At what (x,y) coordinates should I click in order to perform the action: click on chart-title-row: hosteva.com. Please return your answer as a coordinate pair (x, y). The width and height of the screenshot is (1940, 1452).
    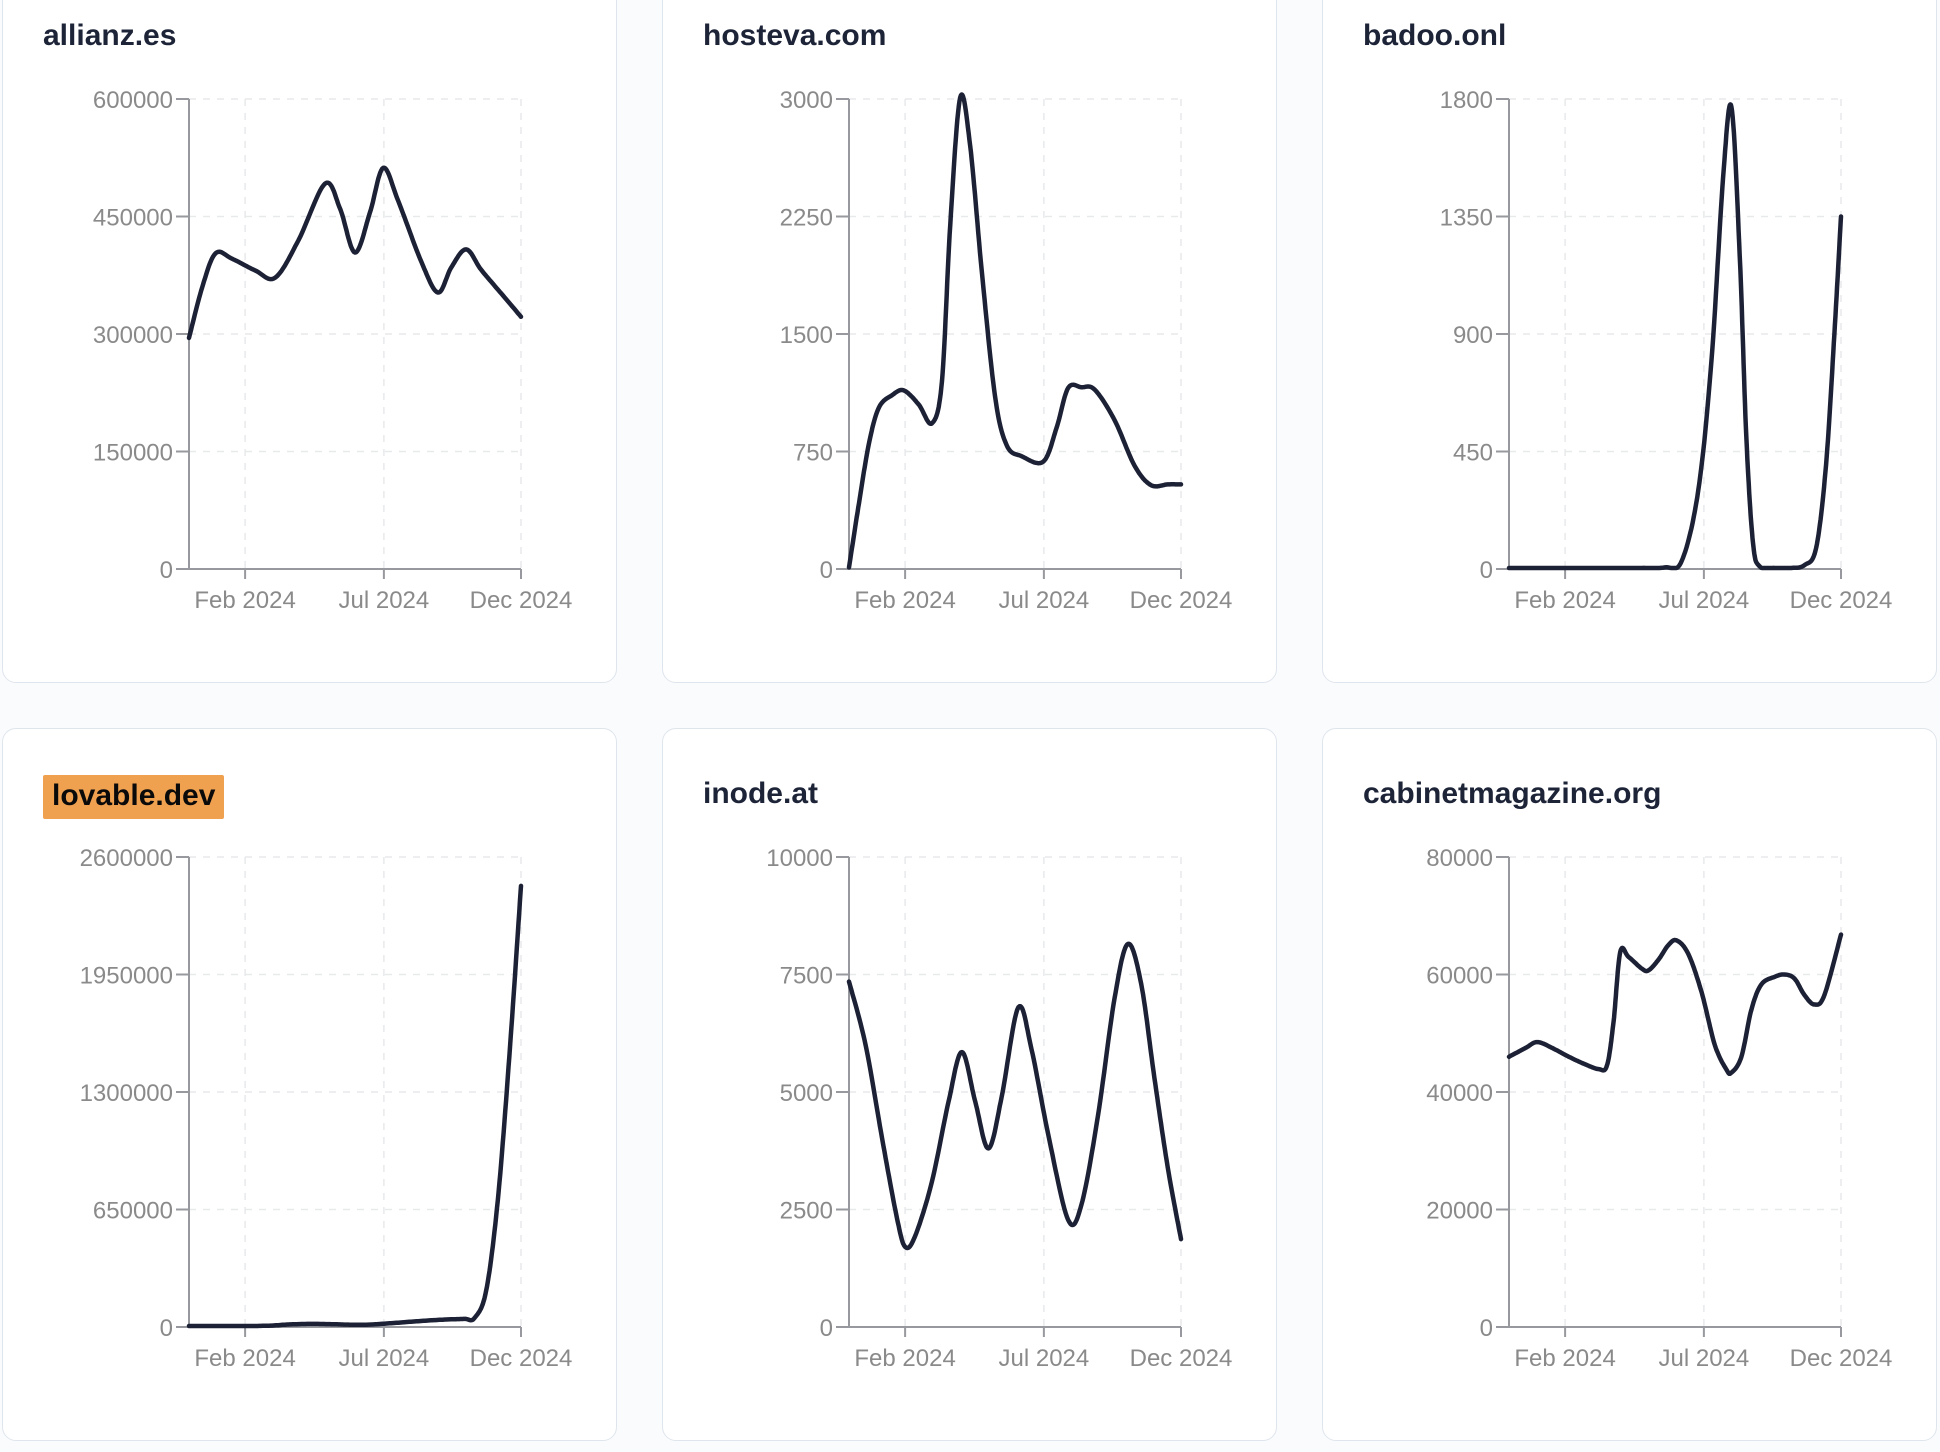
    Looking at the image, I should click on (794, 36).